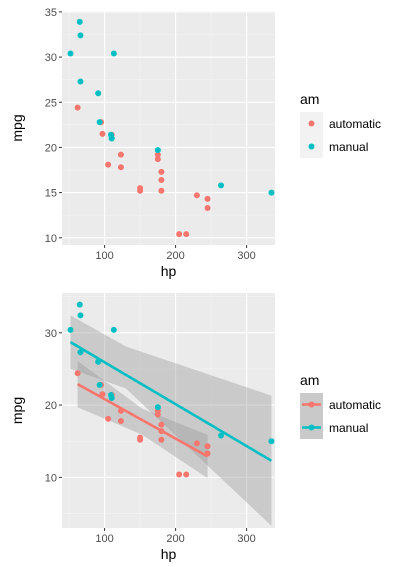 The image size is (399, 567). What do you see at coordinates (51, 103) in the screenshot?
I see `y-tick-label: 25` at bounding box center [51, 103].